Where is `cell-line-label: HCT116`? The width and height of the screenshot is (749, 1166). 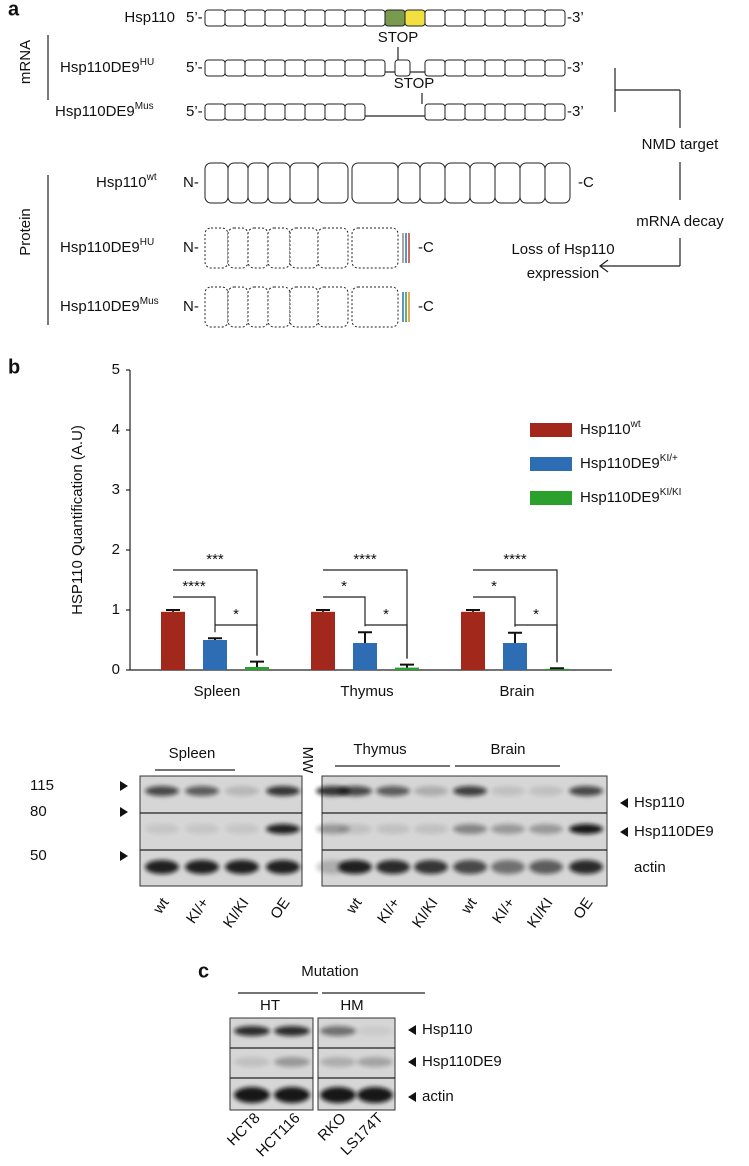
cell-line-label: HCT116 is located at coordinates (278, 1135).